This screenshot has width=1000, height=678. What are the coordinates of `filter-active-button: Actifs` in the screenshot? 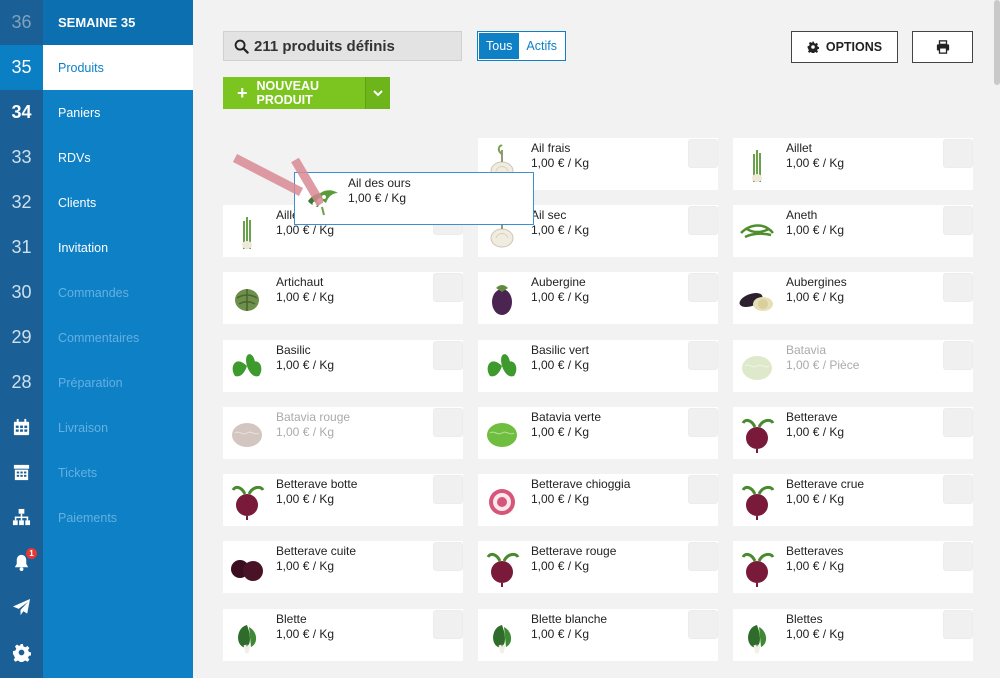 It's located at (541, 46).